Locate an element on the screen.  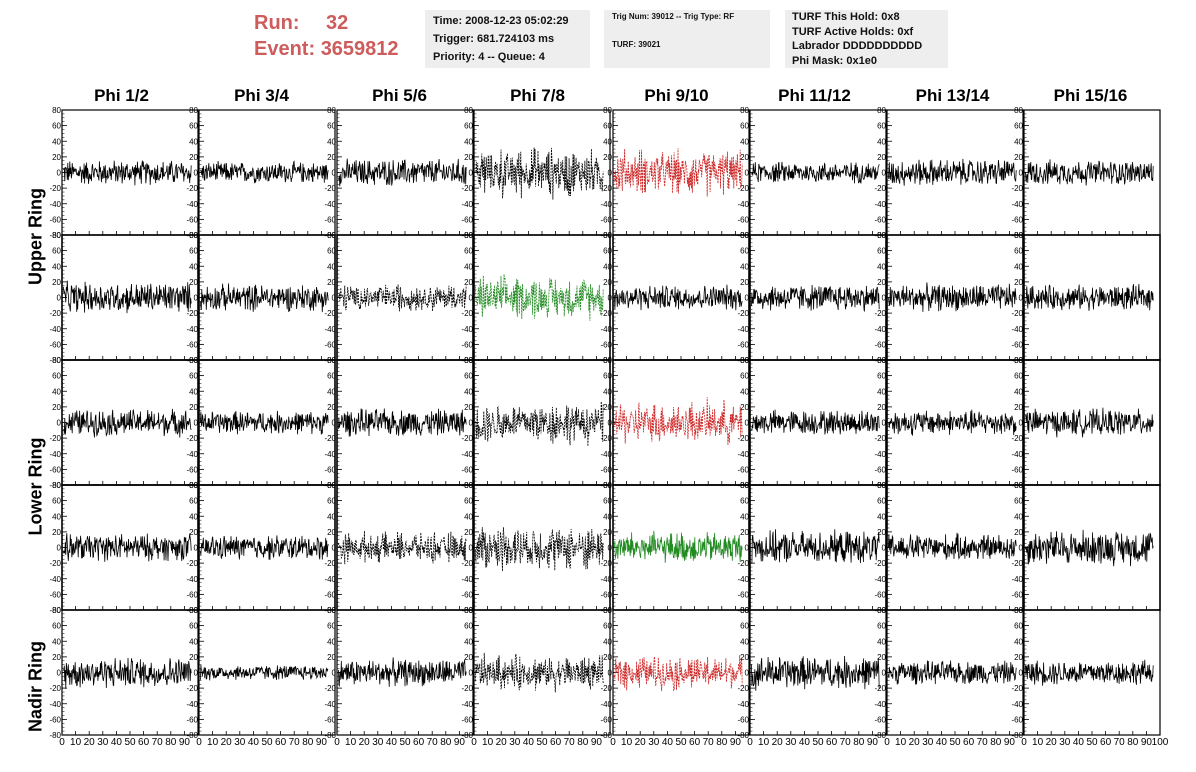
trigger-text: Trigger: 681.724103 ms is located at coordinates (494, 39).